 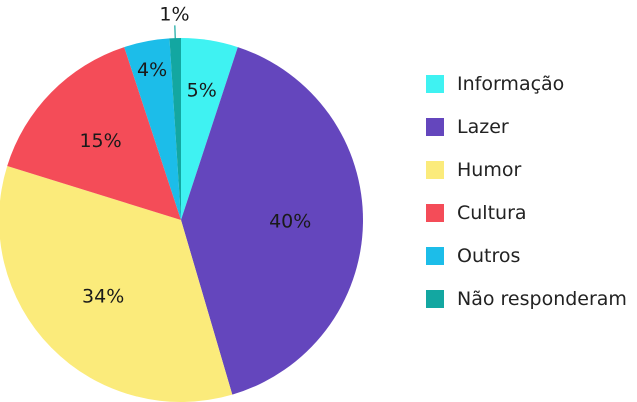 I want to click on legend-label-nao-responderam: Não responderam, so click(x=542, y=299).